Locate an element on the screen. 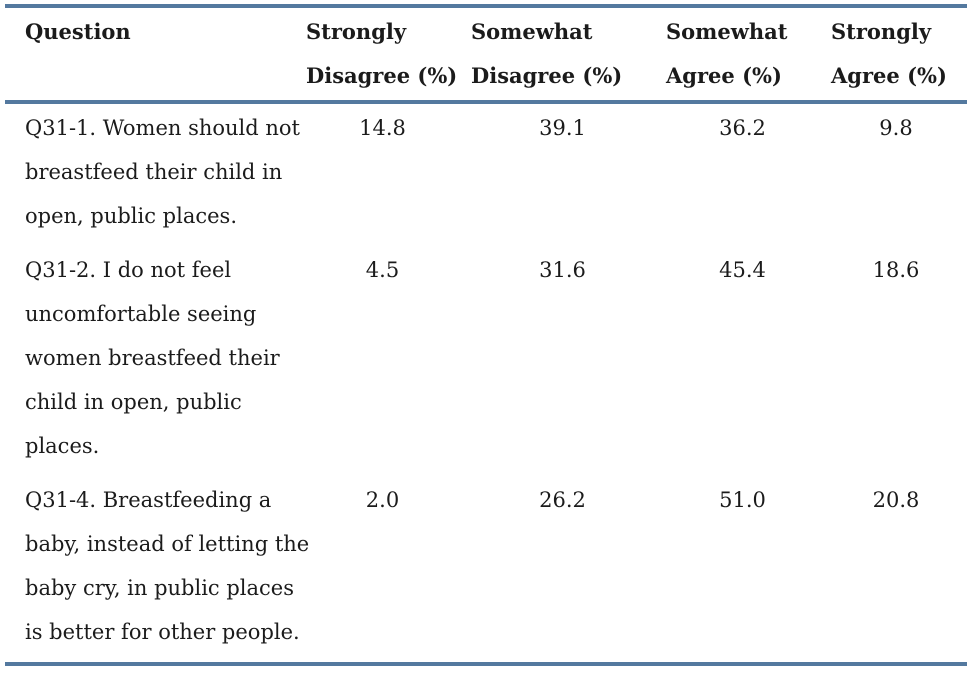 The height and width of the screenshot is (674, 972). value-cell-somewhat-agree: 36.2 is located at coordinates (742, 128).